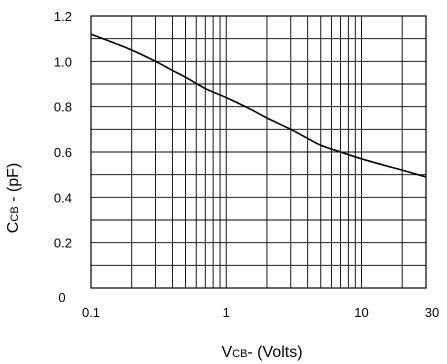 The height and width of the screenshot is (364, 447). What do you see at coordinates (261, 352) in the screenshot?
I see `x-axis-title: VCB- (Volts)` at bounding box center [261, 352].